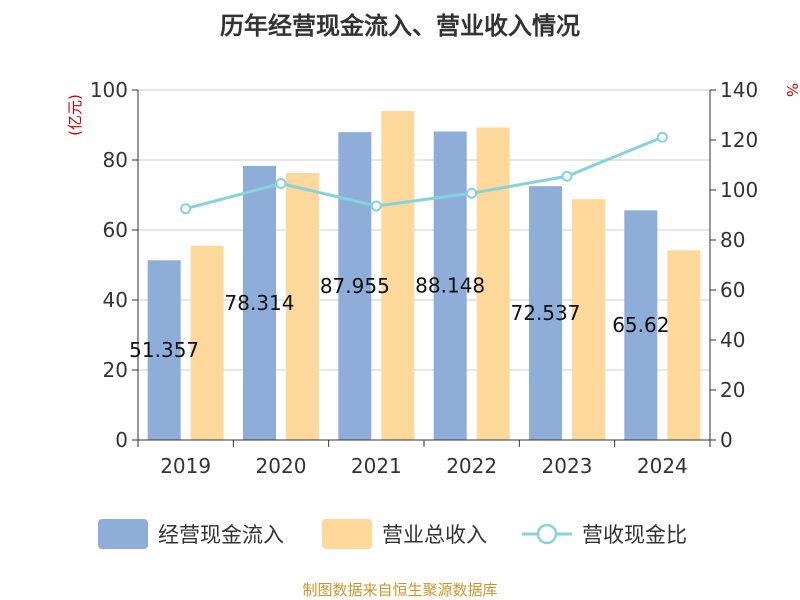 This screenshot has height=600, width=800. I want to click on ratio-line, so click(424, 173).